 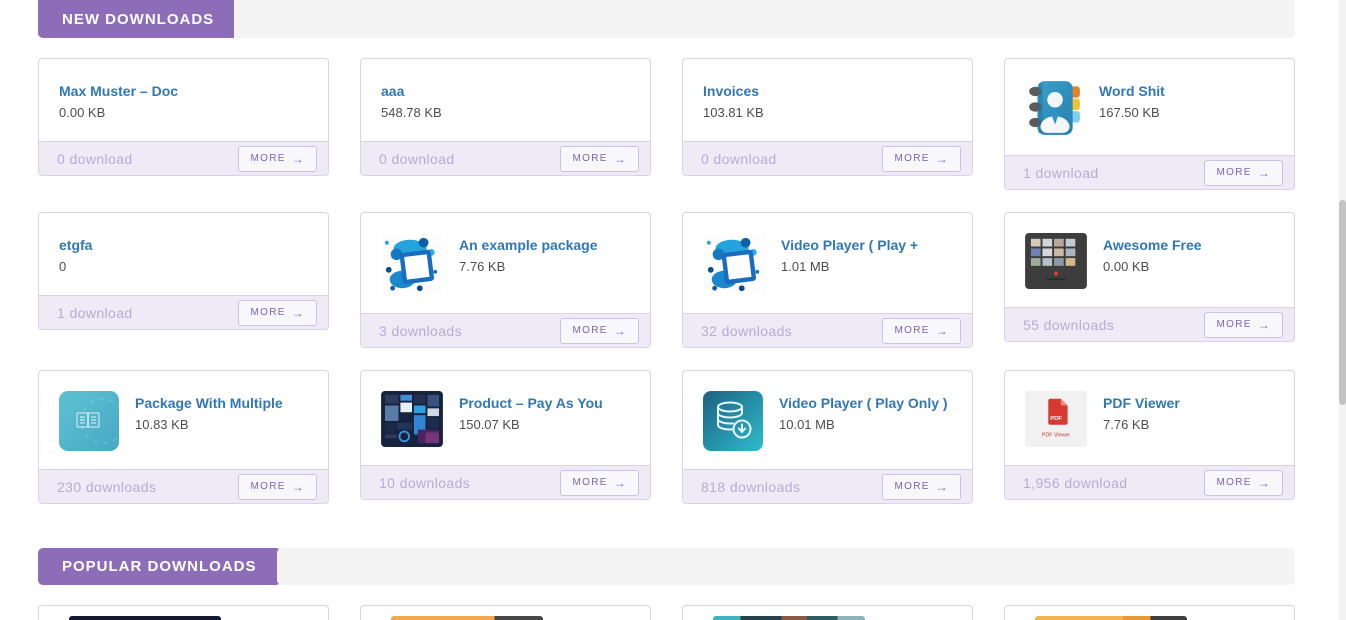 What do you see at coordinates (489, 424) in the screenshot?
I see `file-size: 150.07 KB` at bounding box center [489, 424].